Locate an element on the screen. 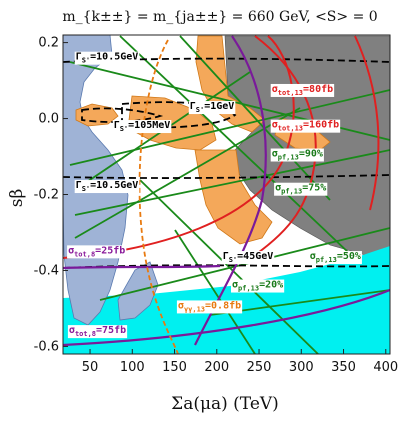 Image resolution: width=407 pixels, height=421 pixels. x-tick-label: 400 is located at coordinates (385, 367).